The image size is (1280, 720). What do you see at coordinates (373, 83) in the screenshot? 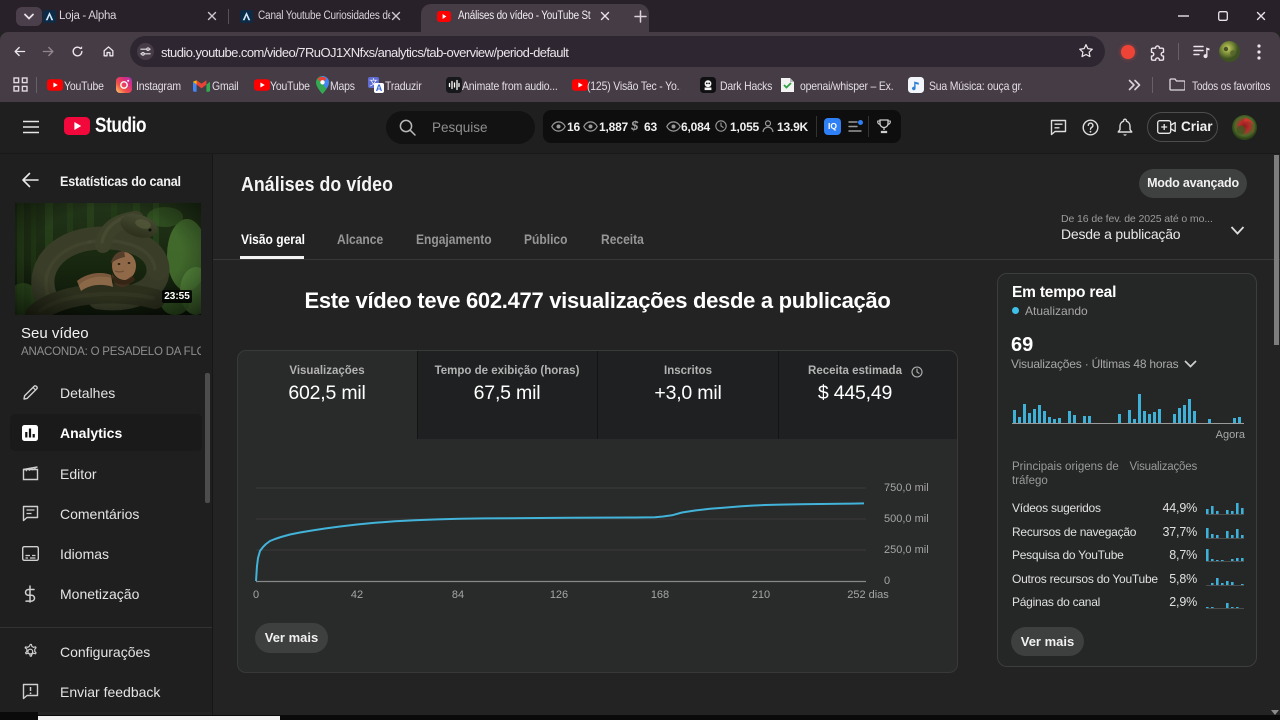
I see `svg-text: 文` at bounding box center [373, 83].